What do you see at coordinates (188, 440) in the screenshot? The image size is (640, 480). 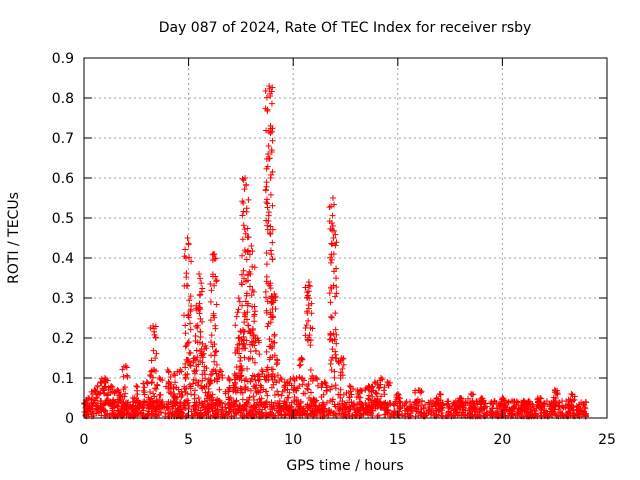 I see `x-tick-label: 5` at bounding box center [188, 440].